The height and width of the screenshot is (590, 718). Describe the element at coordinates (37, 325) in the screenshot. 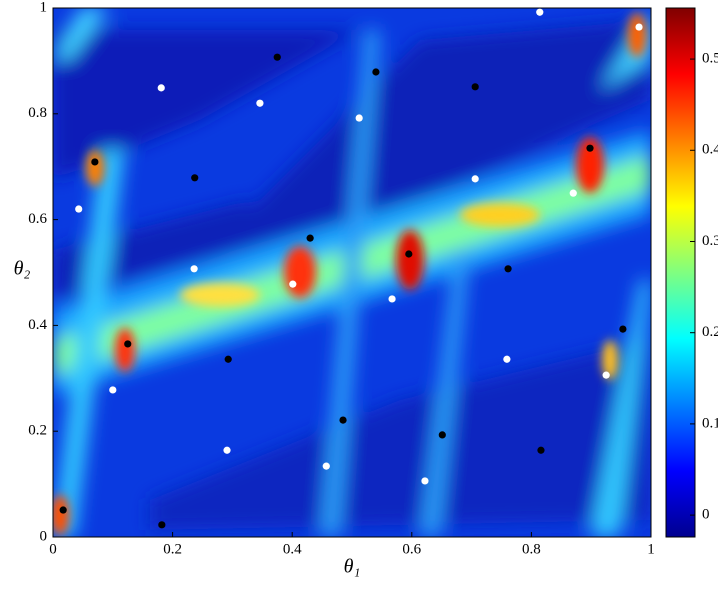

I see `y-tick-label: 0.4` at that location.